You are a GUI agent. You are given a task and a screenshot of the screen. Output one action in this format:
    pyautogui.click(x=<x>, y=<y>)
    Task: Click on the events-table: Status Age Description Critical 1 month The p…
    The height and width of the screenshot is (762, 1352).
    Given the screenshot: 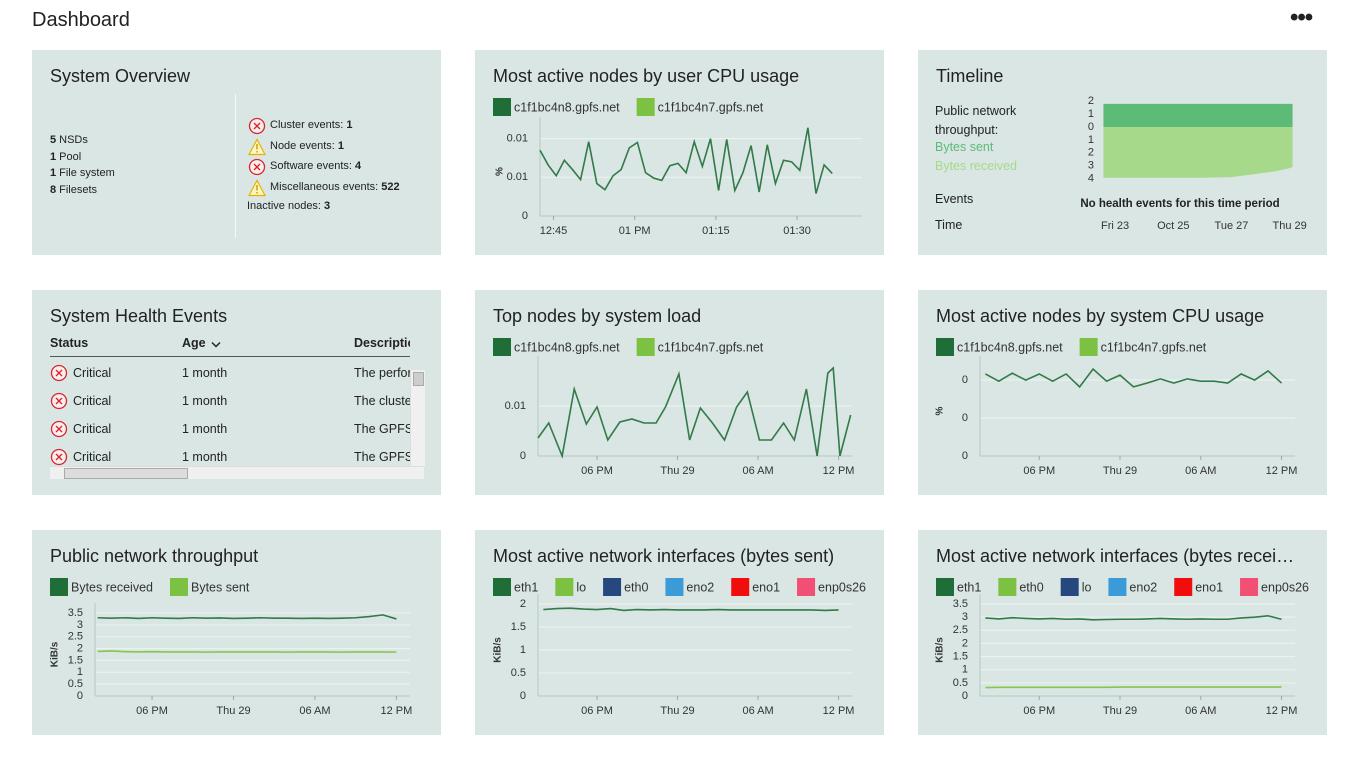 What is the action you would take?
    pyautogui.click(x=230, y=401)
    